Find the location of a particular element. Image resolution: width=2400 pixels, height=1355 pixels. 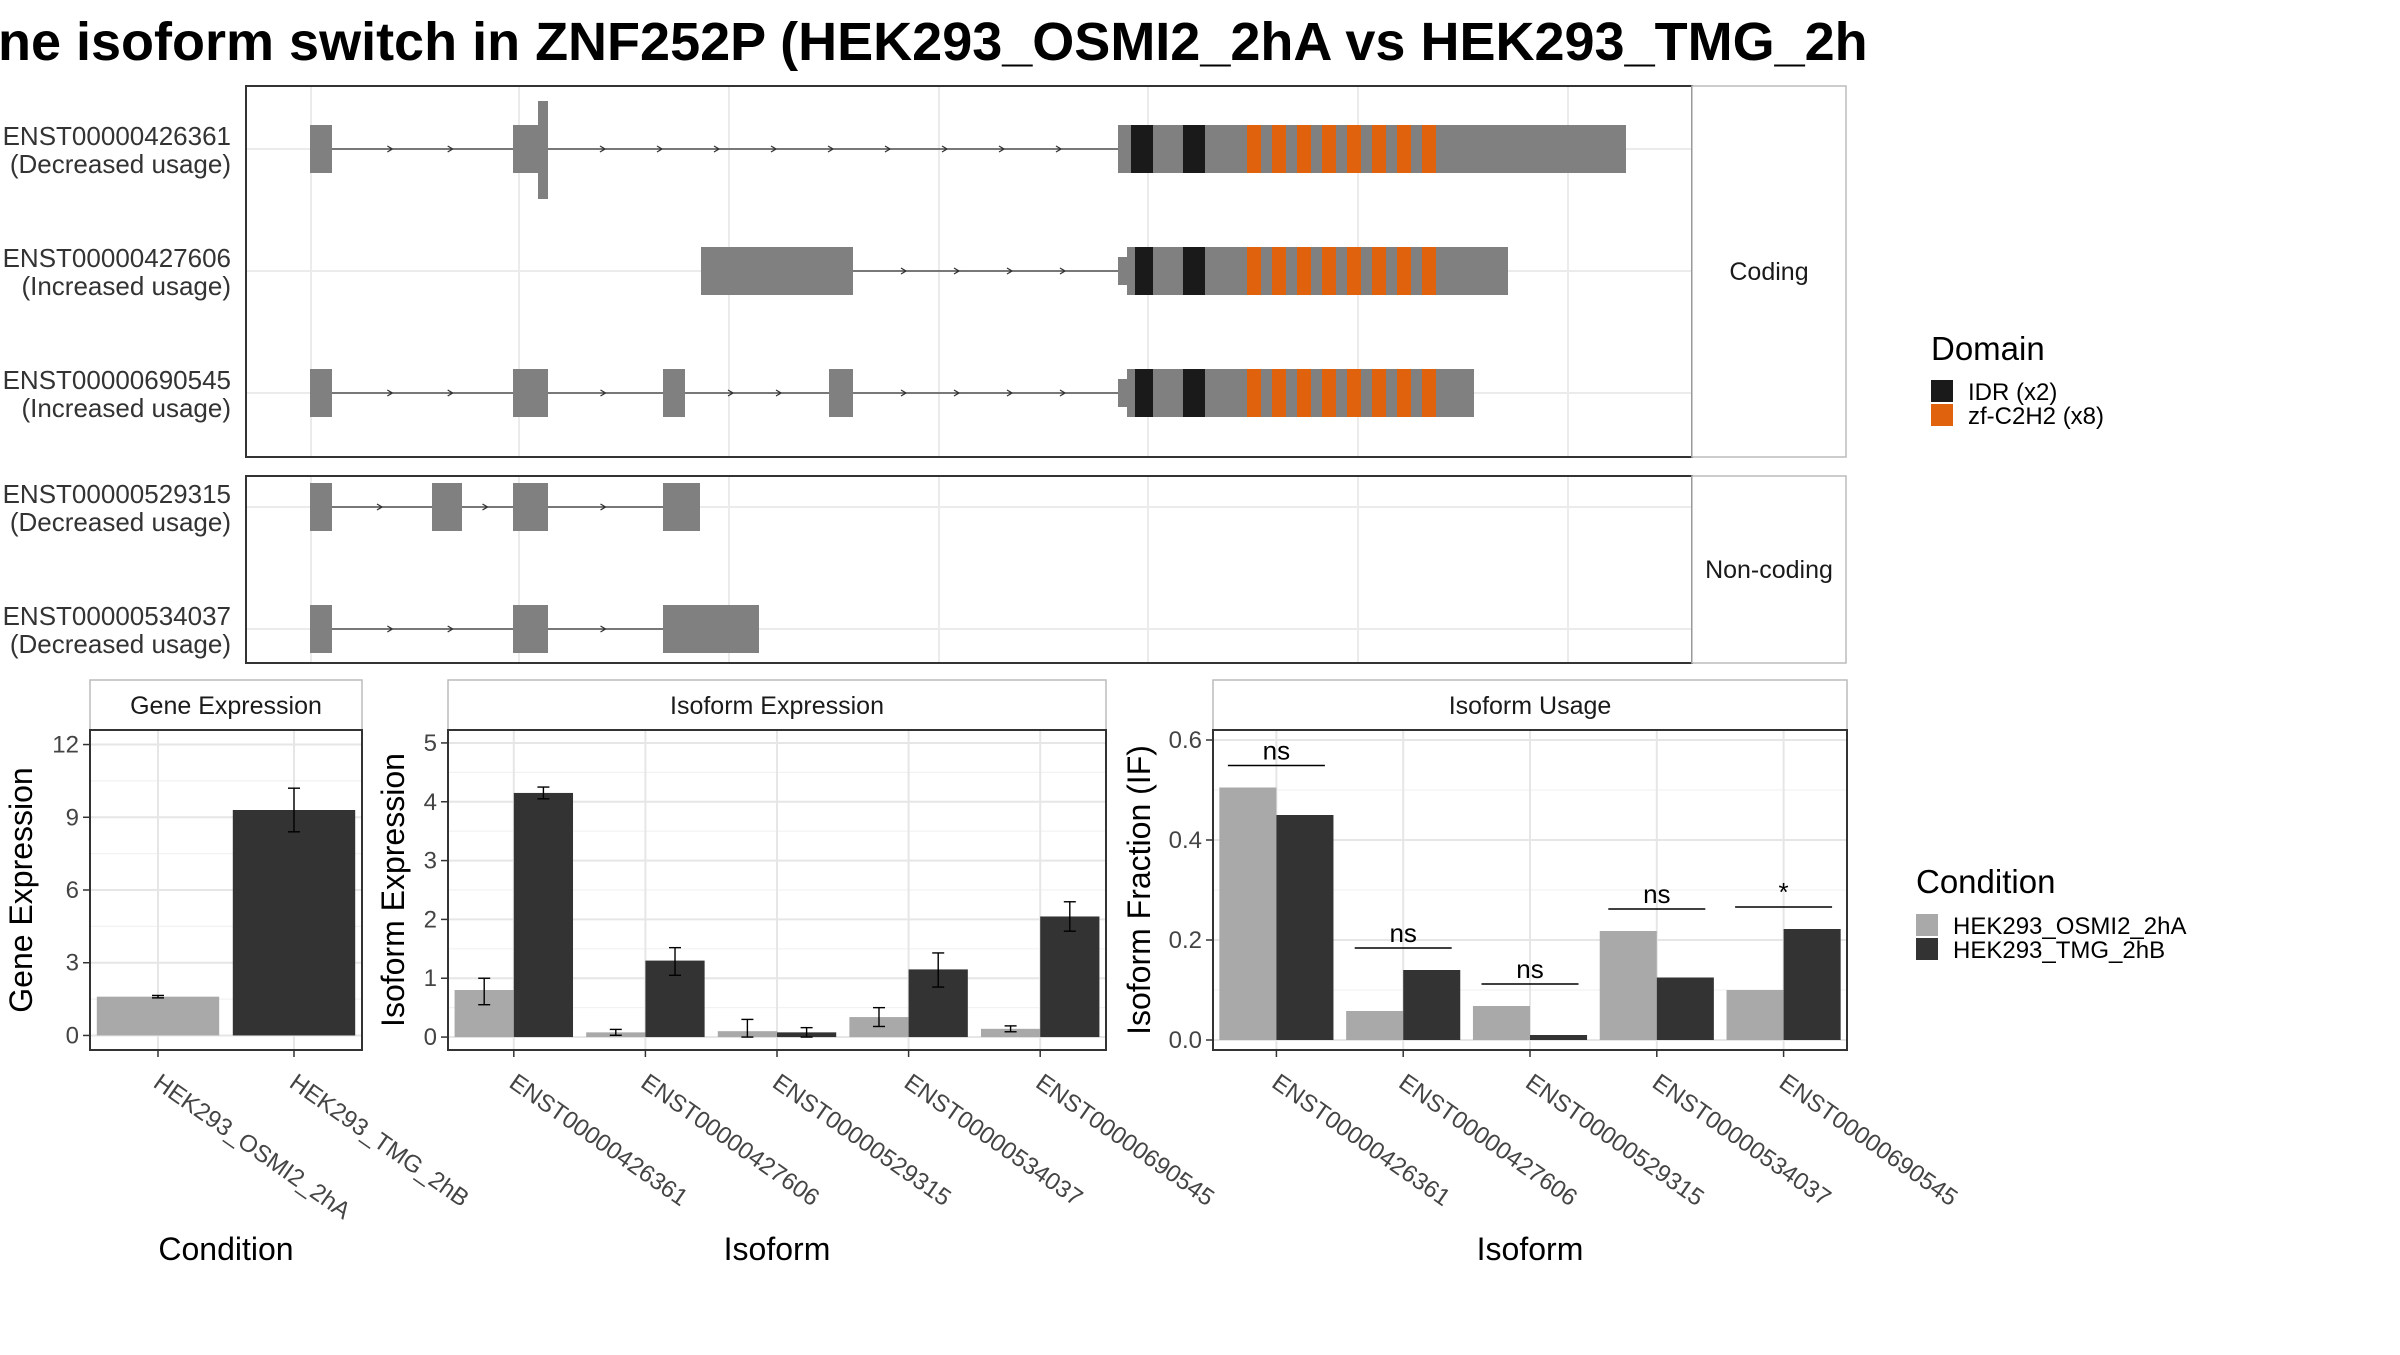

legend-key-idr is located at coordinates (1942, 391).